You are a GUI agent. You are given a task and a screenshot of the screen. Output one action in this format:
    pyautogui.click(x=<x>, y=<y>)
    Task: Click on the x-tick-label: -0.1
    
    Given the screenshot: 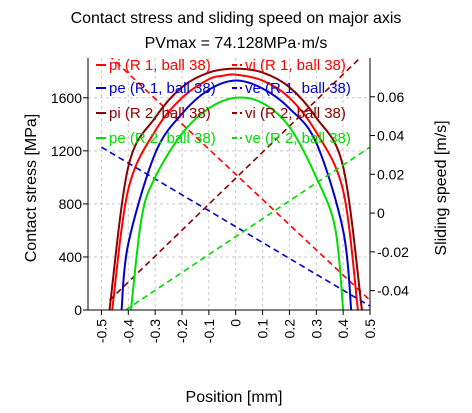 What is the action you would take?
    pyautogui.click(x=209, y=331)
    